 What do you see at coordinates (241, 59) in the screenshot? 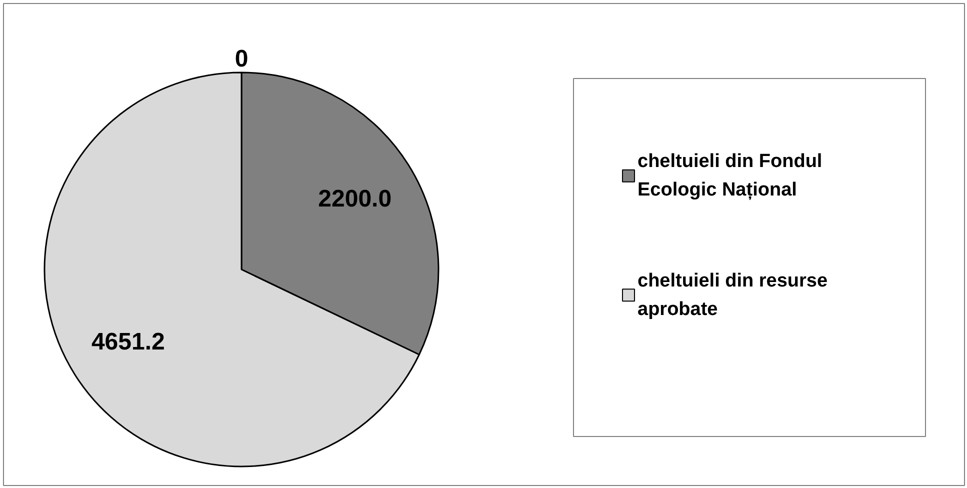
I see `text: 0` at bounding box center [241, 59].